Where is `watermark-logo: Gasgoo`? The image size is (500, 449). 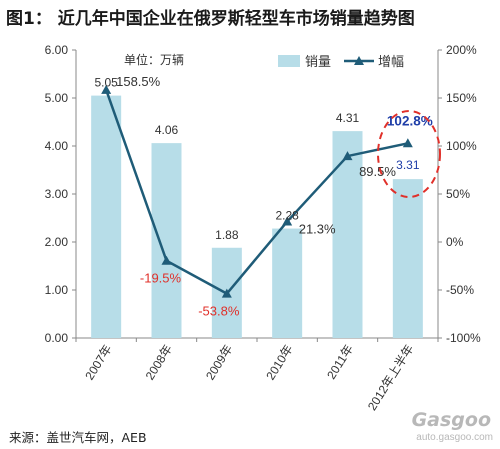
watermark-logo: Gasgoo is located at coordinates (451, 420).